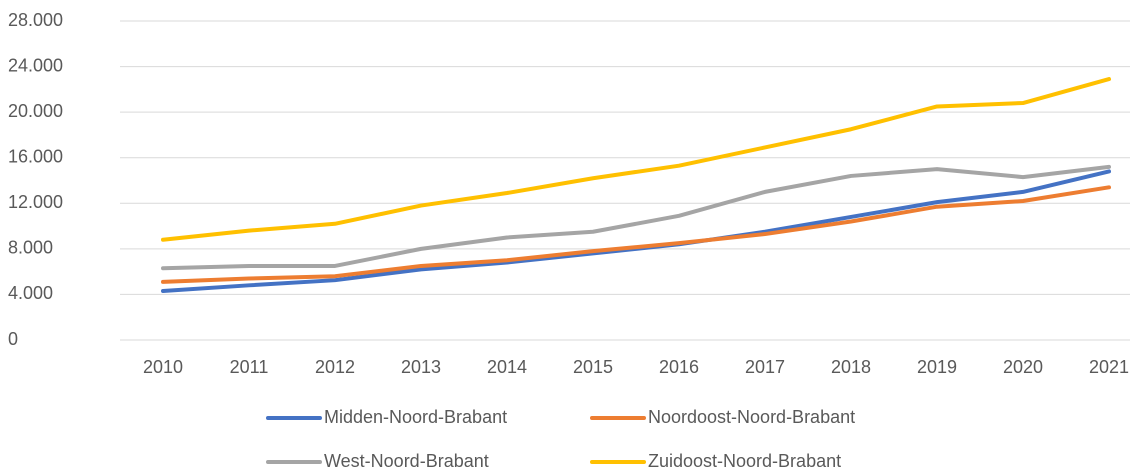 This screenshot has height=471, width=1134. I want to click on x-tick-label: 2018, so click(851, 367).